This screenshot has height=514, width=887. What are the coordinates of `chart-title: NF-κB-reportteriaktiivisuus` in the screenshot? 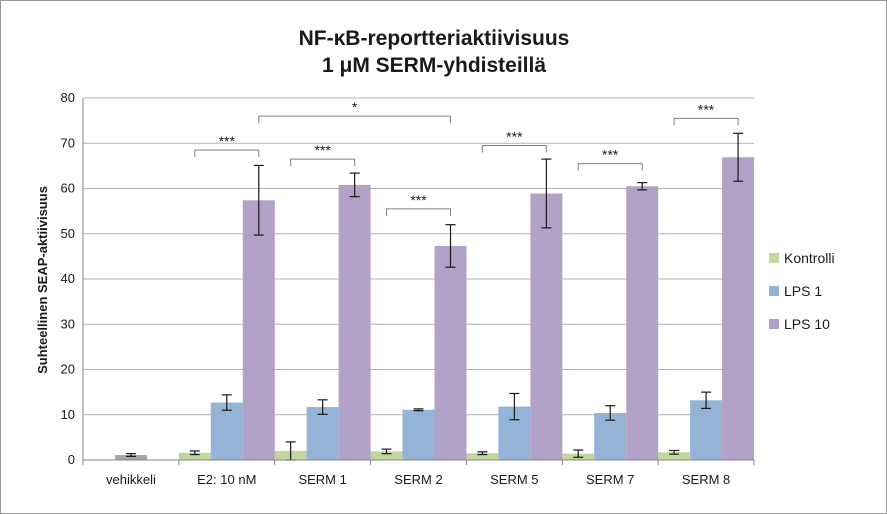 It's located at (434, 38).